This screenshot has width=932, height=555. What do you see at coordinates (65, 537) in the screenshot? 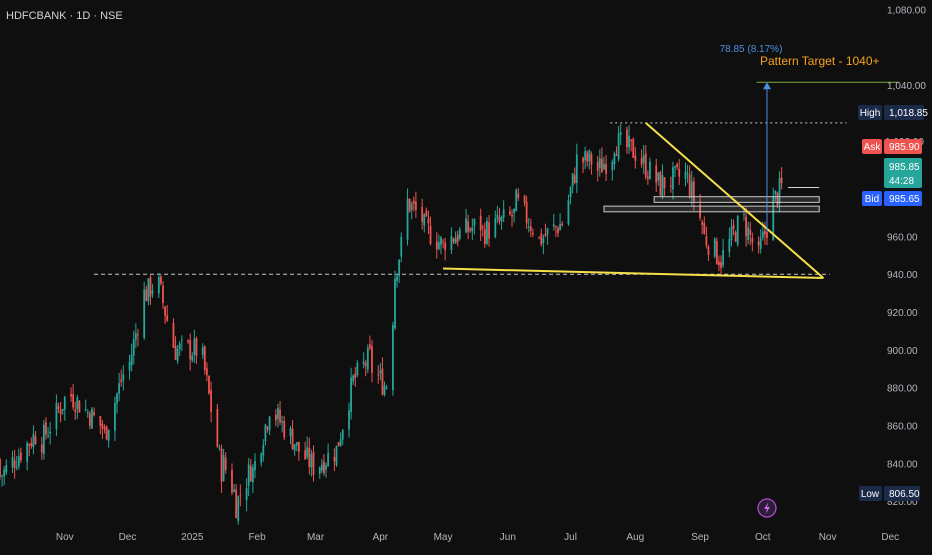
I see `x-tick-label: Nov` at bounding box center [65, 537].